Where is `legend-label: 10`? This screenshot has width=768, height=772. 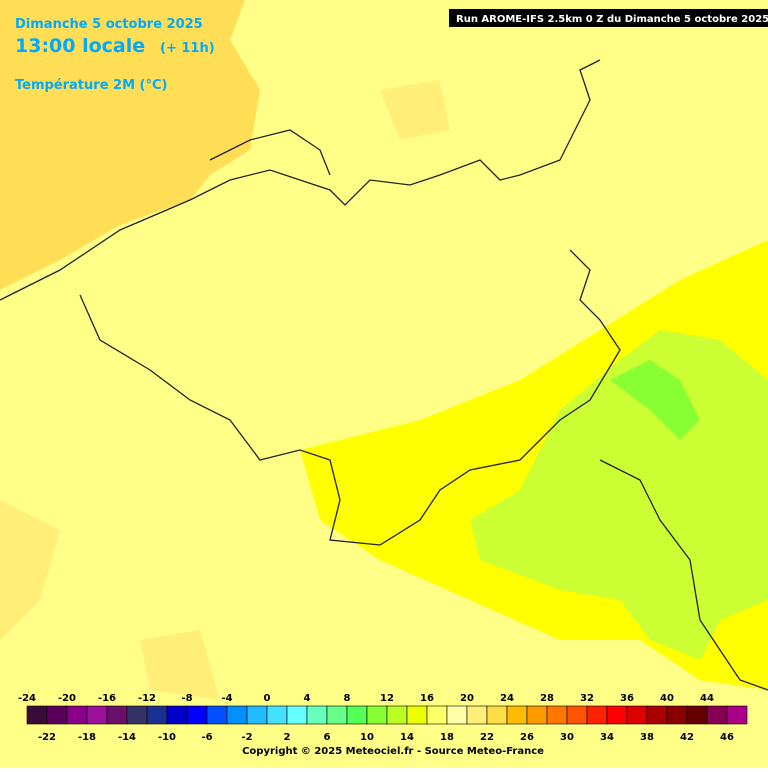 legend-label: 10 is located at coordinates (367, 737).